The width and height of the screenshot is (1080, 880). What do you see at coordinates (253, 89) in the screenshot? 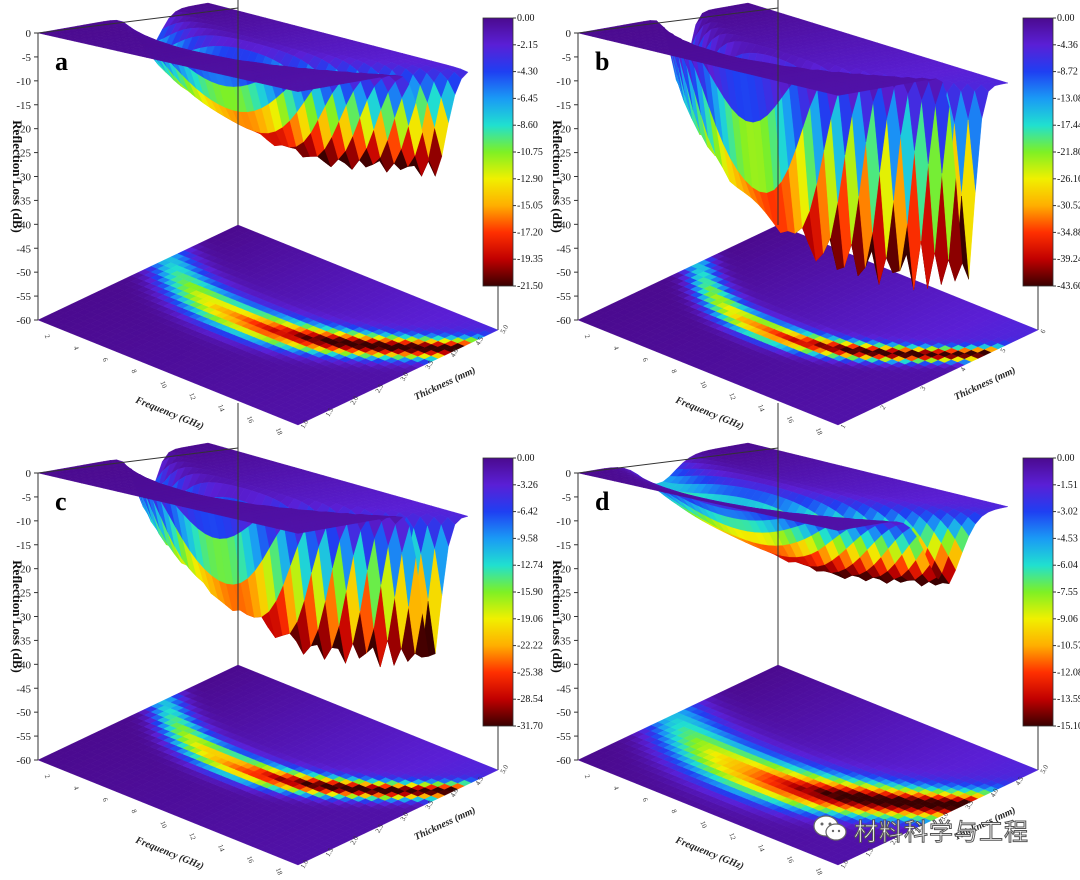
I see `rl-surface` at bounding box center [253, 89].